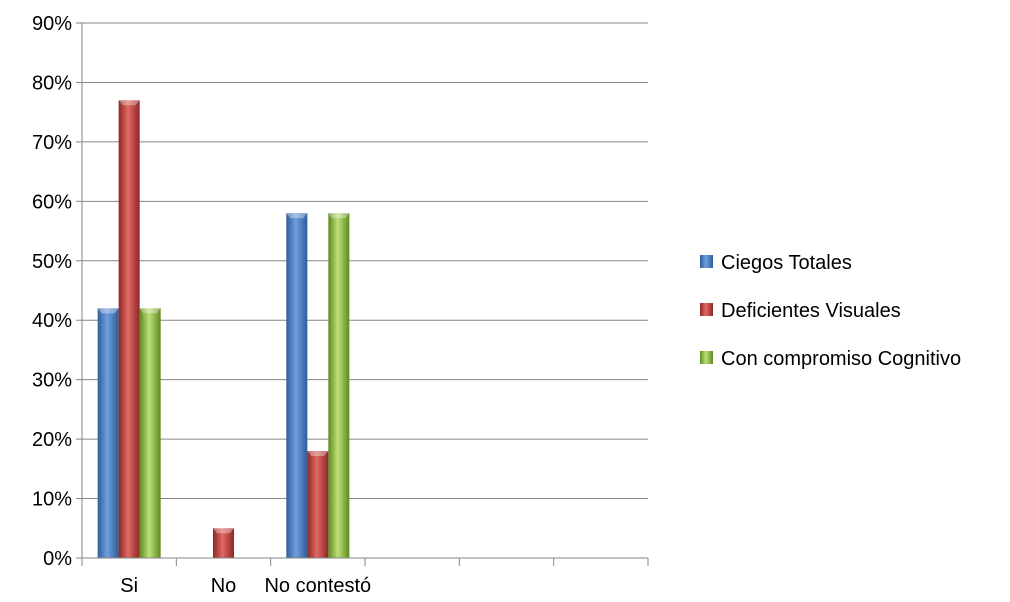  What do you see at coordinates (52, 262) in the screenshot?
I see `y-tick-label: 50%` at bounding box center [52, 262].